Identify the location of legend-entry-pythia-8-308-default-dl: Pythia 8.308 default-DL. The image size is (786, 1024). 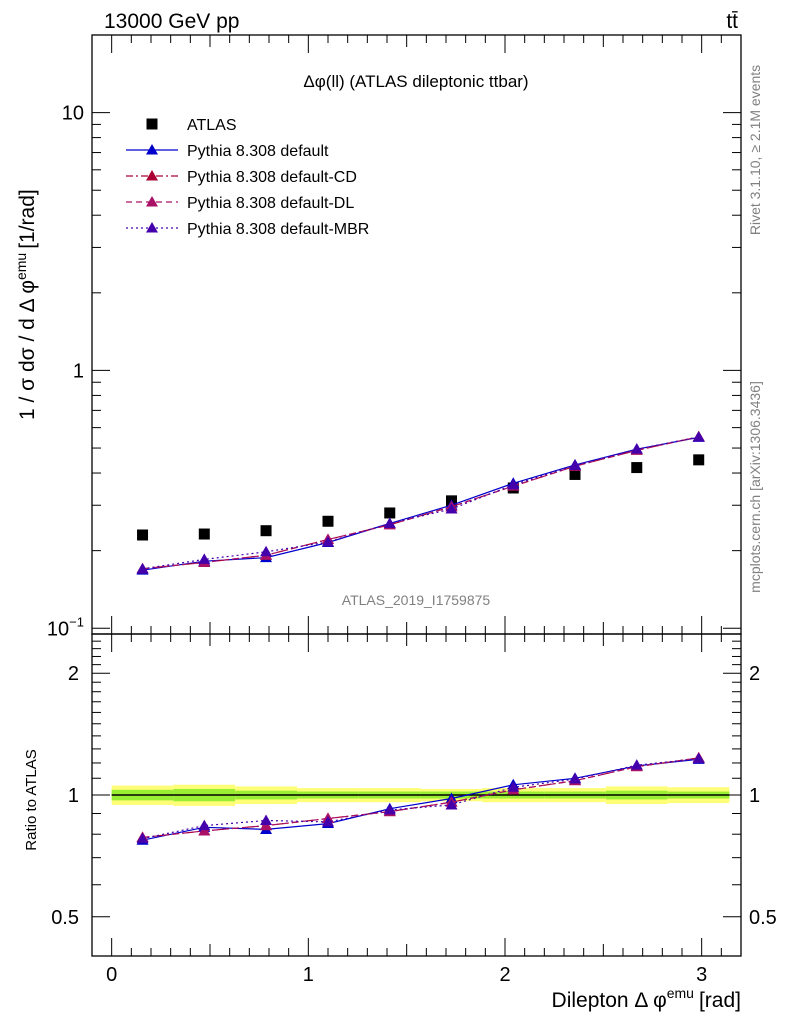
(240, 203).